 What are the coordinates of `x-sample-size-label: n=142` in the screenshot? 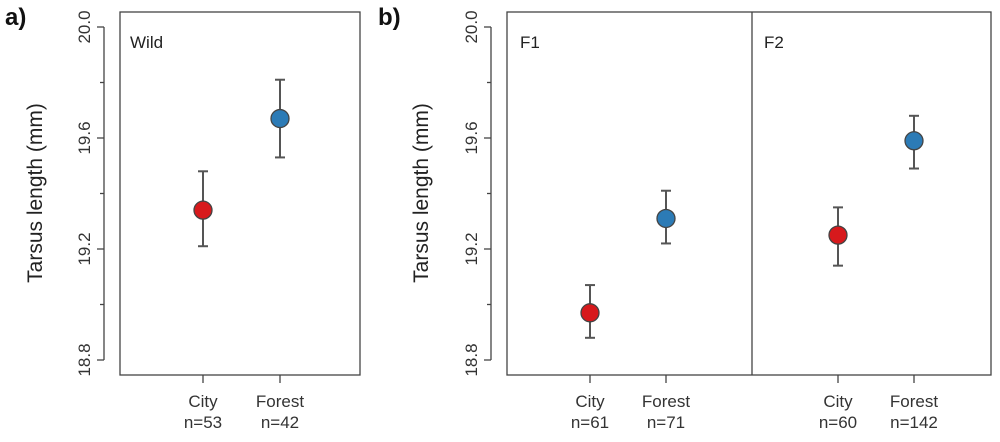 It's located at (914, 422).